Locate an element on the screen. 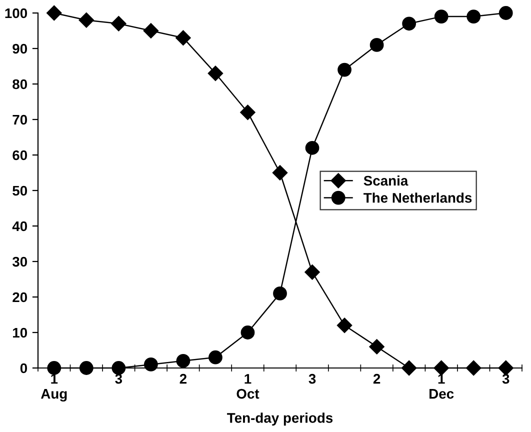 The height and width of the screenshot is (432, 531). legend-label: The Netherlands is located at coordinates (418, 197).